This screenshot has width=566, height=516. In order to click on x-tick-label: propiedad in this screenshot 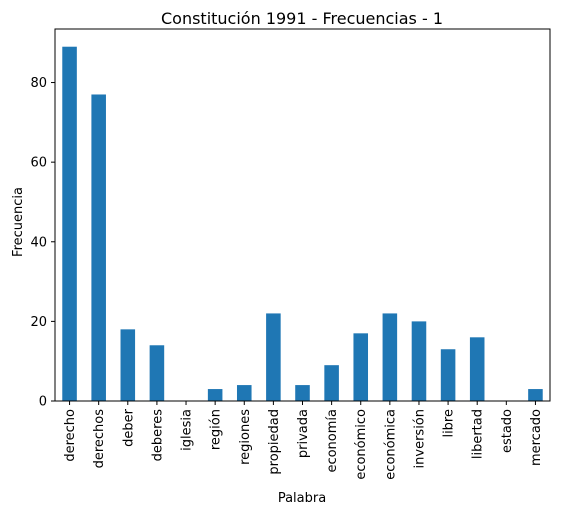, I will do `click(274, 442)`.